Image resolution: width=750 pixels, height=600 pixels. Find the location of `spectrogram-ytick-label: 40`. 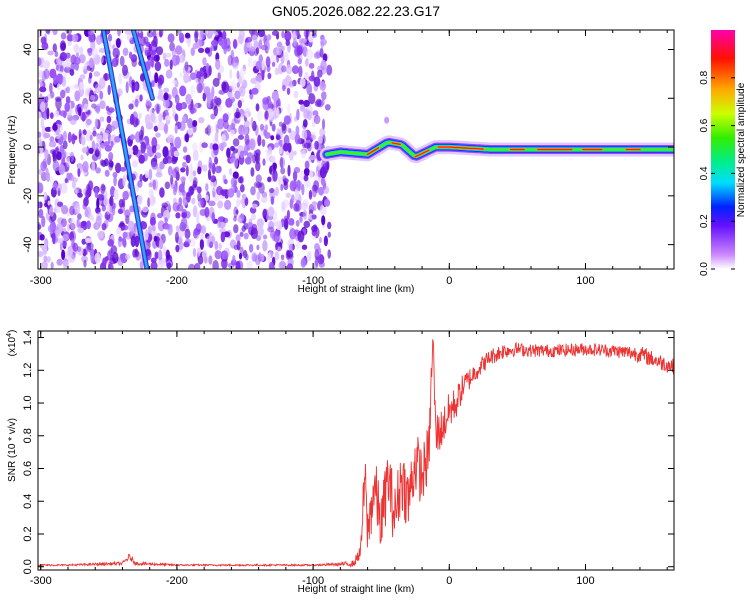

spectrogram-ytick-label: 40 is located at coordinates (28, 49).